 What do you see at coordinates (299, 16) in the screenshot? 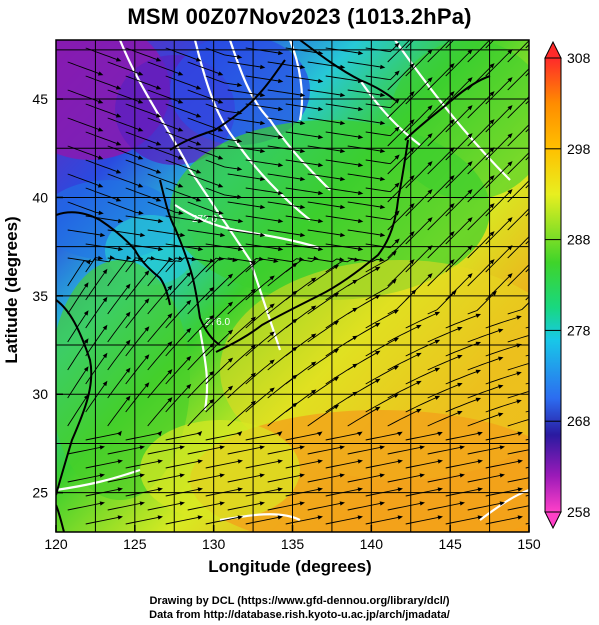
I see `map-title: MSM 00Z07Nov2023 (1013.2hPa)` at bounding box center [299, 16].